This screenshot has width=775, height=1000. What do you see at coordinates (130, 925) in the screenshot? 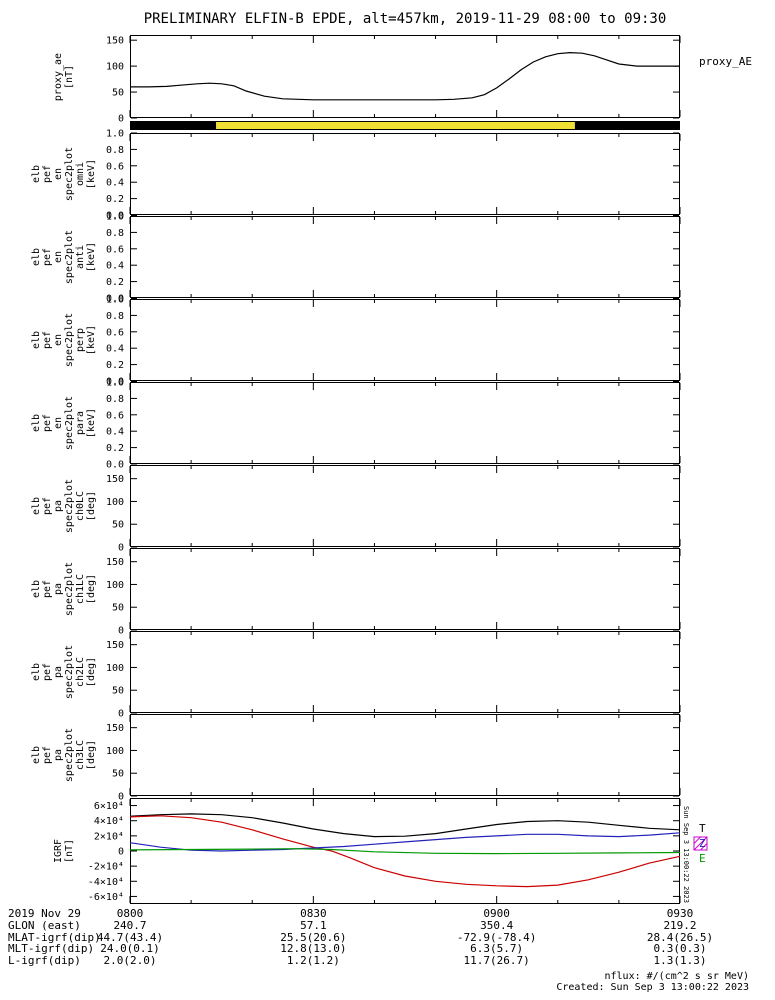
I see `eph-value: 240.7` at bounding box center [130, 925].